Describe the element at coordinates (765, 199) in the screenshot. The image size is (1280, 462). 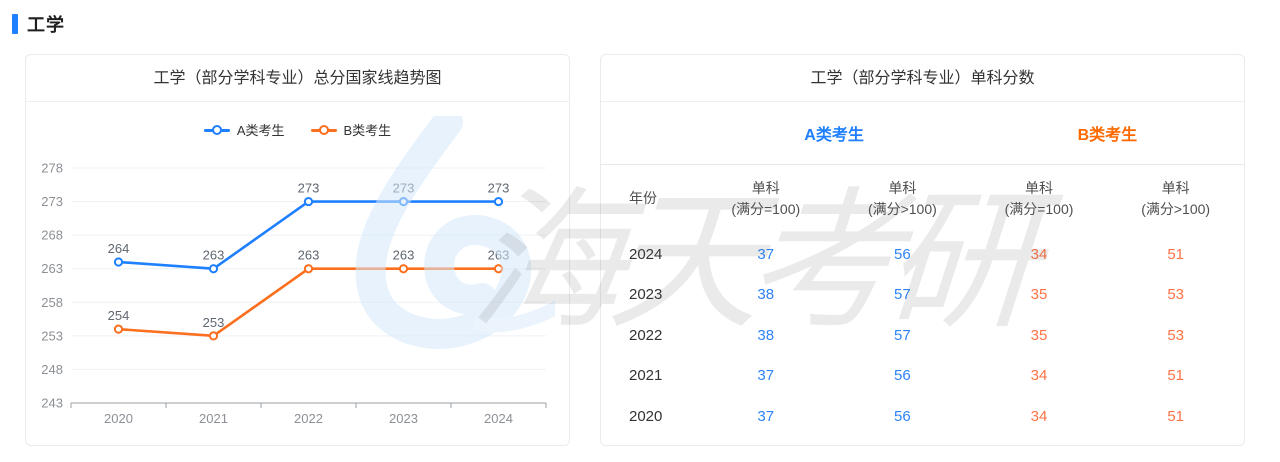
I see `column-header-a-100: 单科 (满分=100)` at that location.